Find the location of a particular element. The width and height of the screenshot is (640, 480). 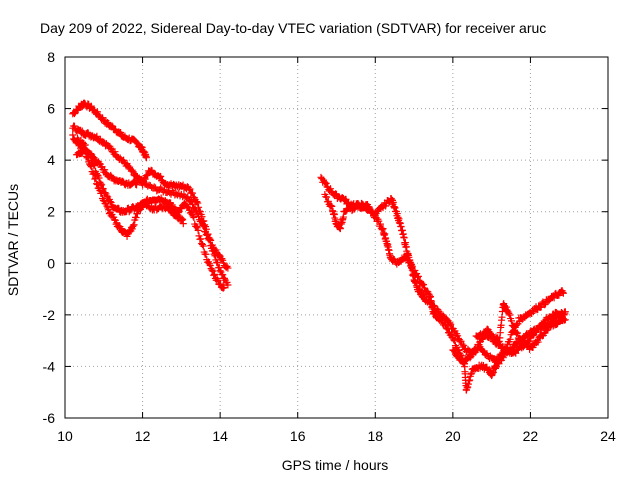

y-axis-label: SDTVAR / TECUs is located at coordinates (13, 240).